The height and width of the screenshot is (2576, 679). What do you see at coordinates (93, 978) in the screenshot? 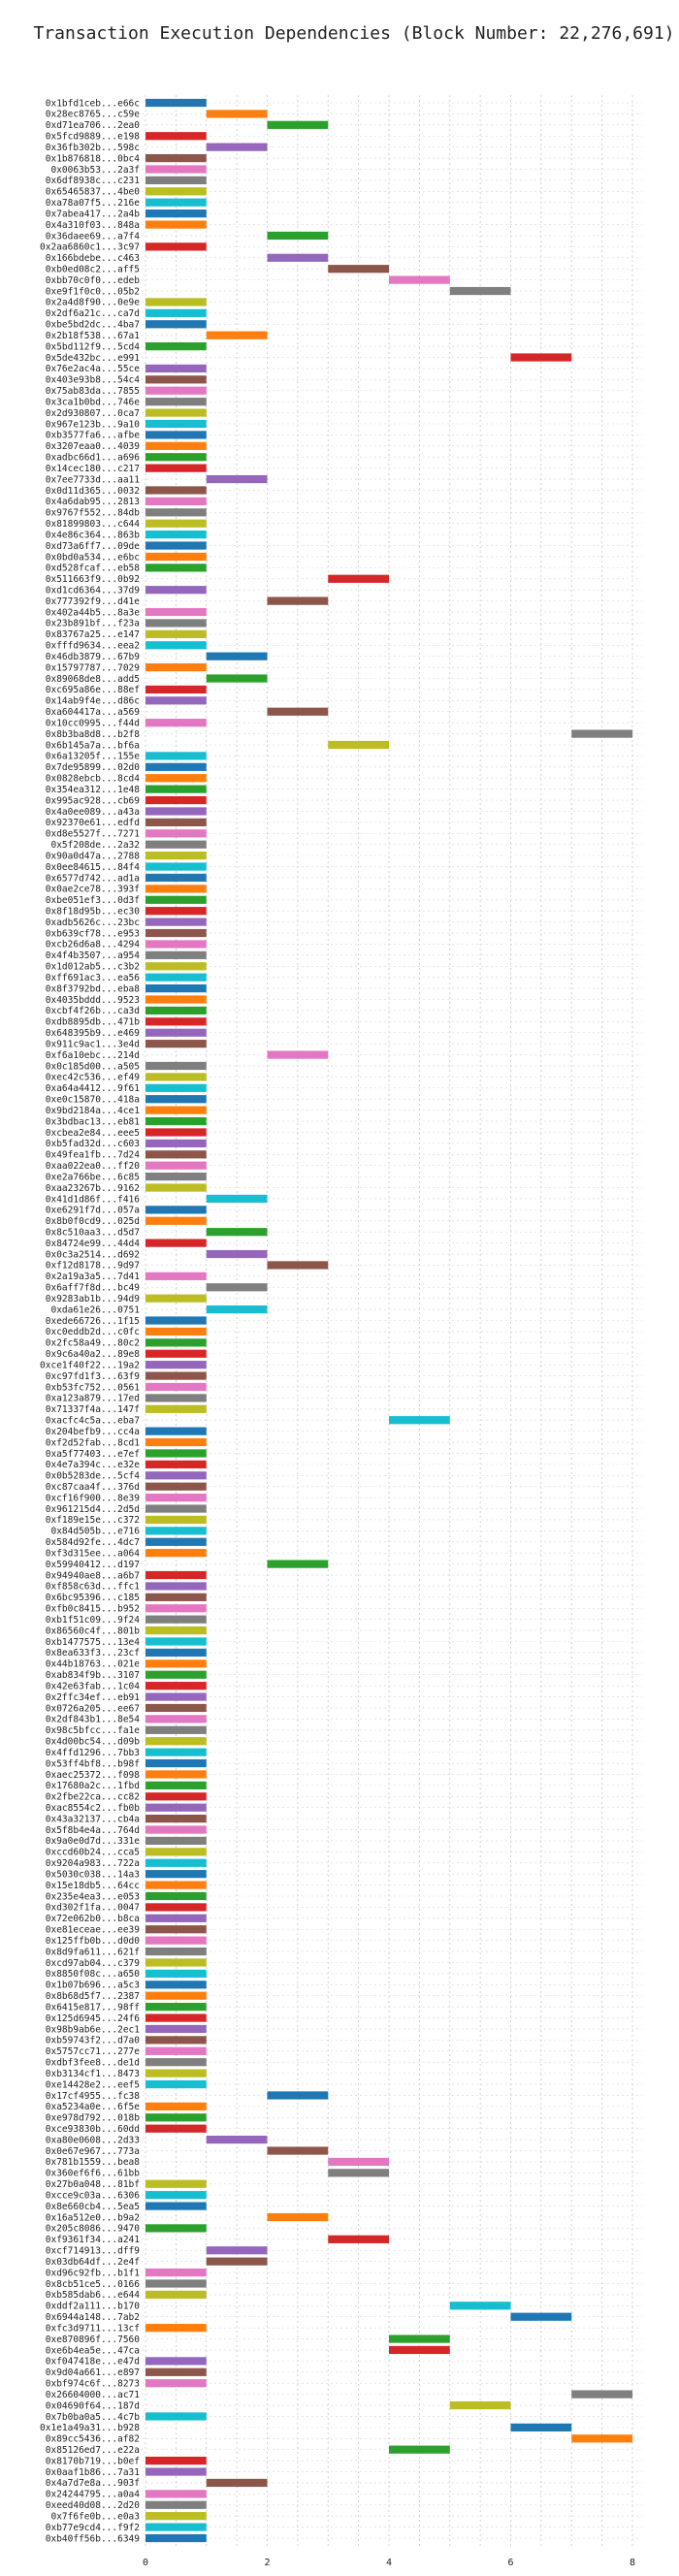
I see `y-tick-label: 0xff691ac3...ea56` at bounding box center [93, 978].